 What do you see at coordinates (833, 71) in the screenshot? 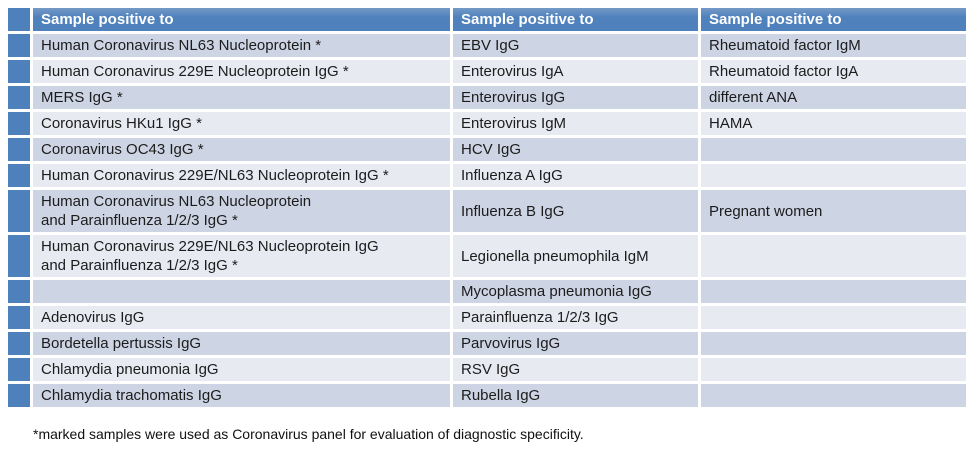
I see `sample-cell-col3: Rheumatoid factor IgA` at bounding box center [833, 71].